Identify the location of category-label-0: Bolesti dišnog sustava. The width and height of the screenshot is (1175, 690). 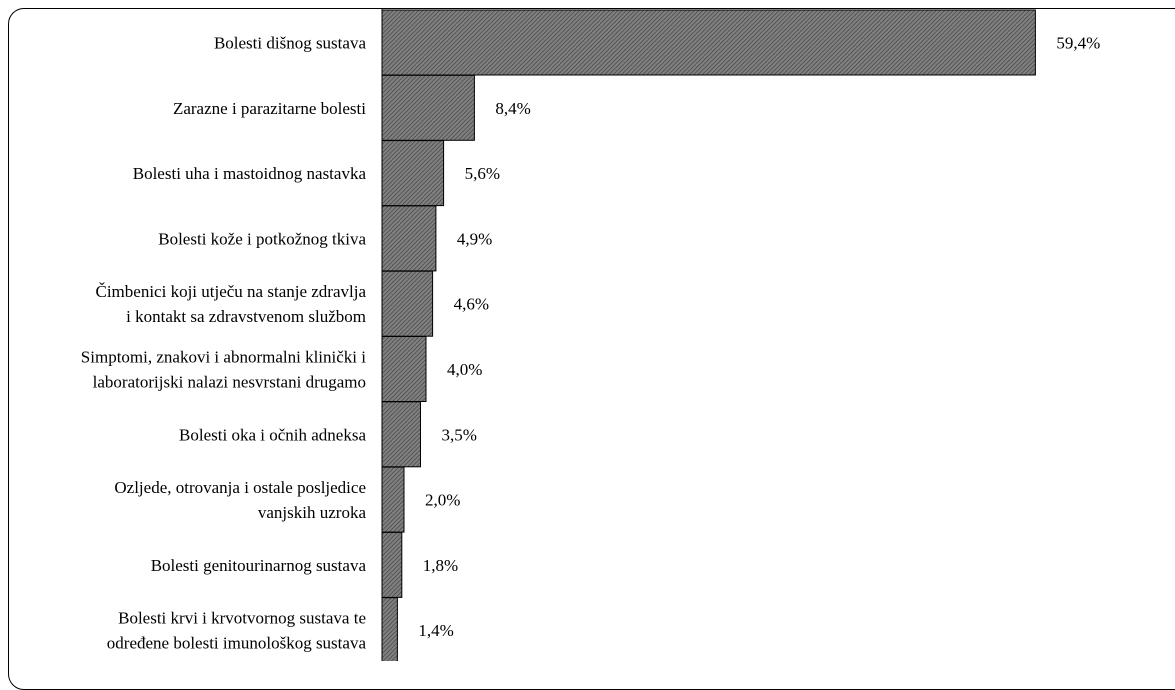
(290, 43).